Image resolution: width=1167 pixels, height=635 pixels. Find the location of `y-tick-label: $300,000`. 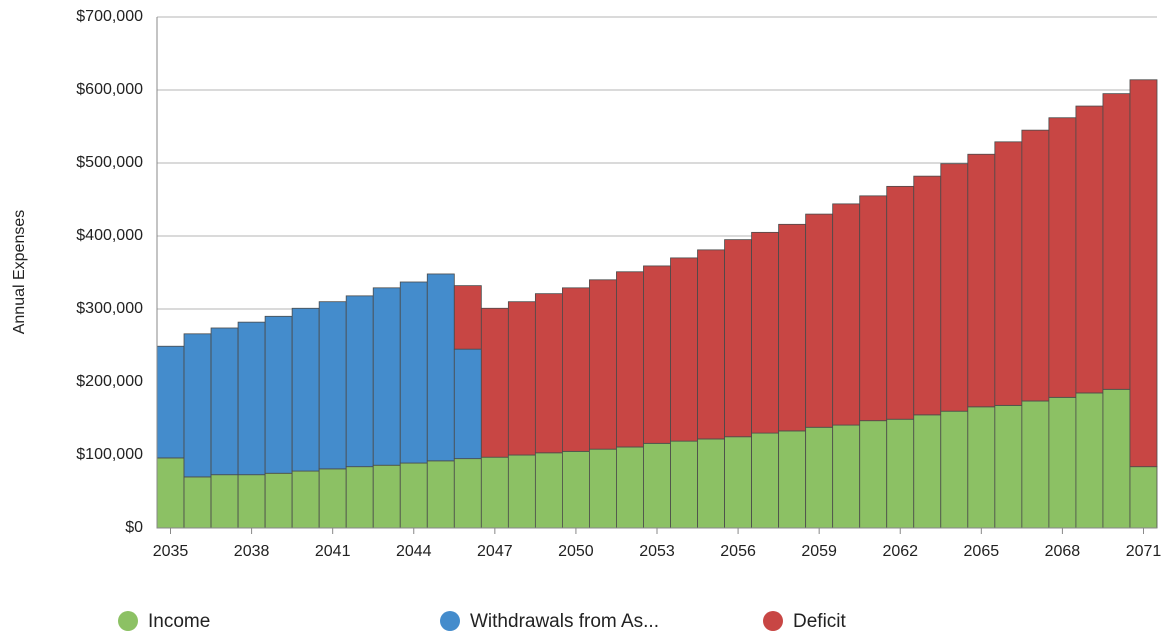

y-tick-label: $300,000 is located at coordinates (109, 308).